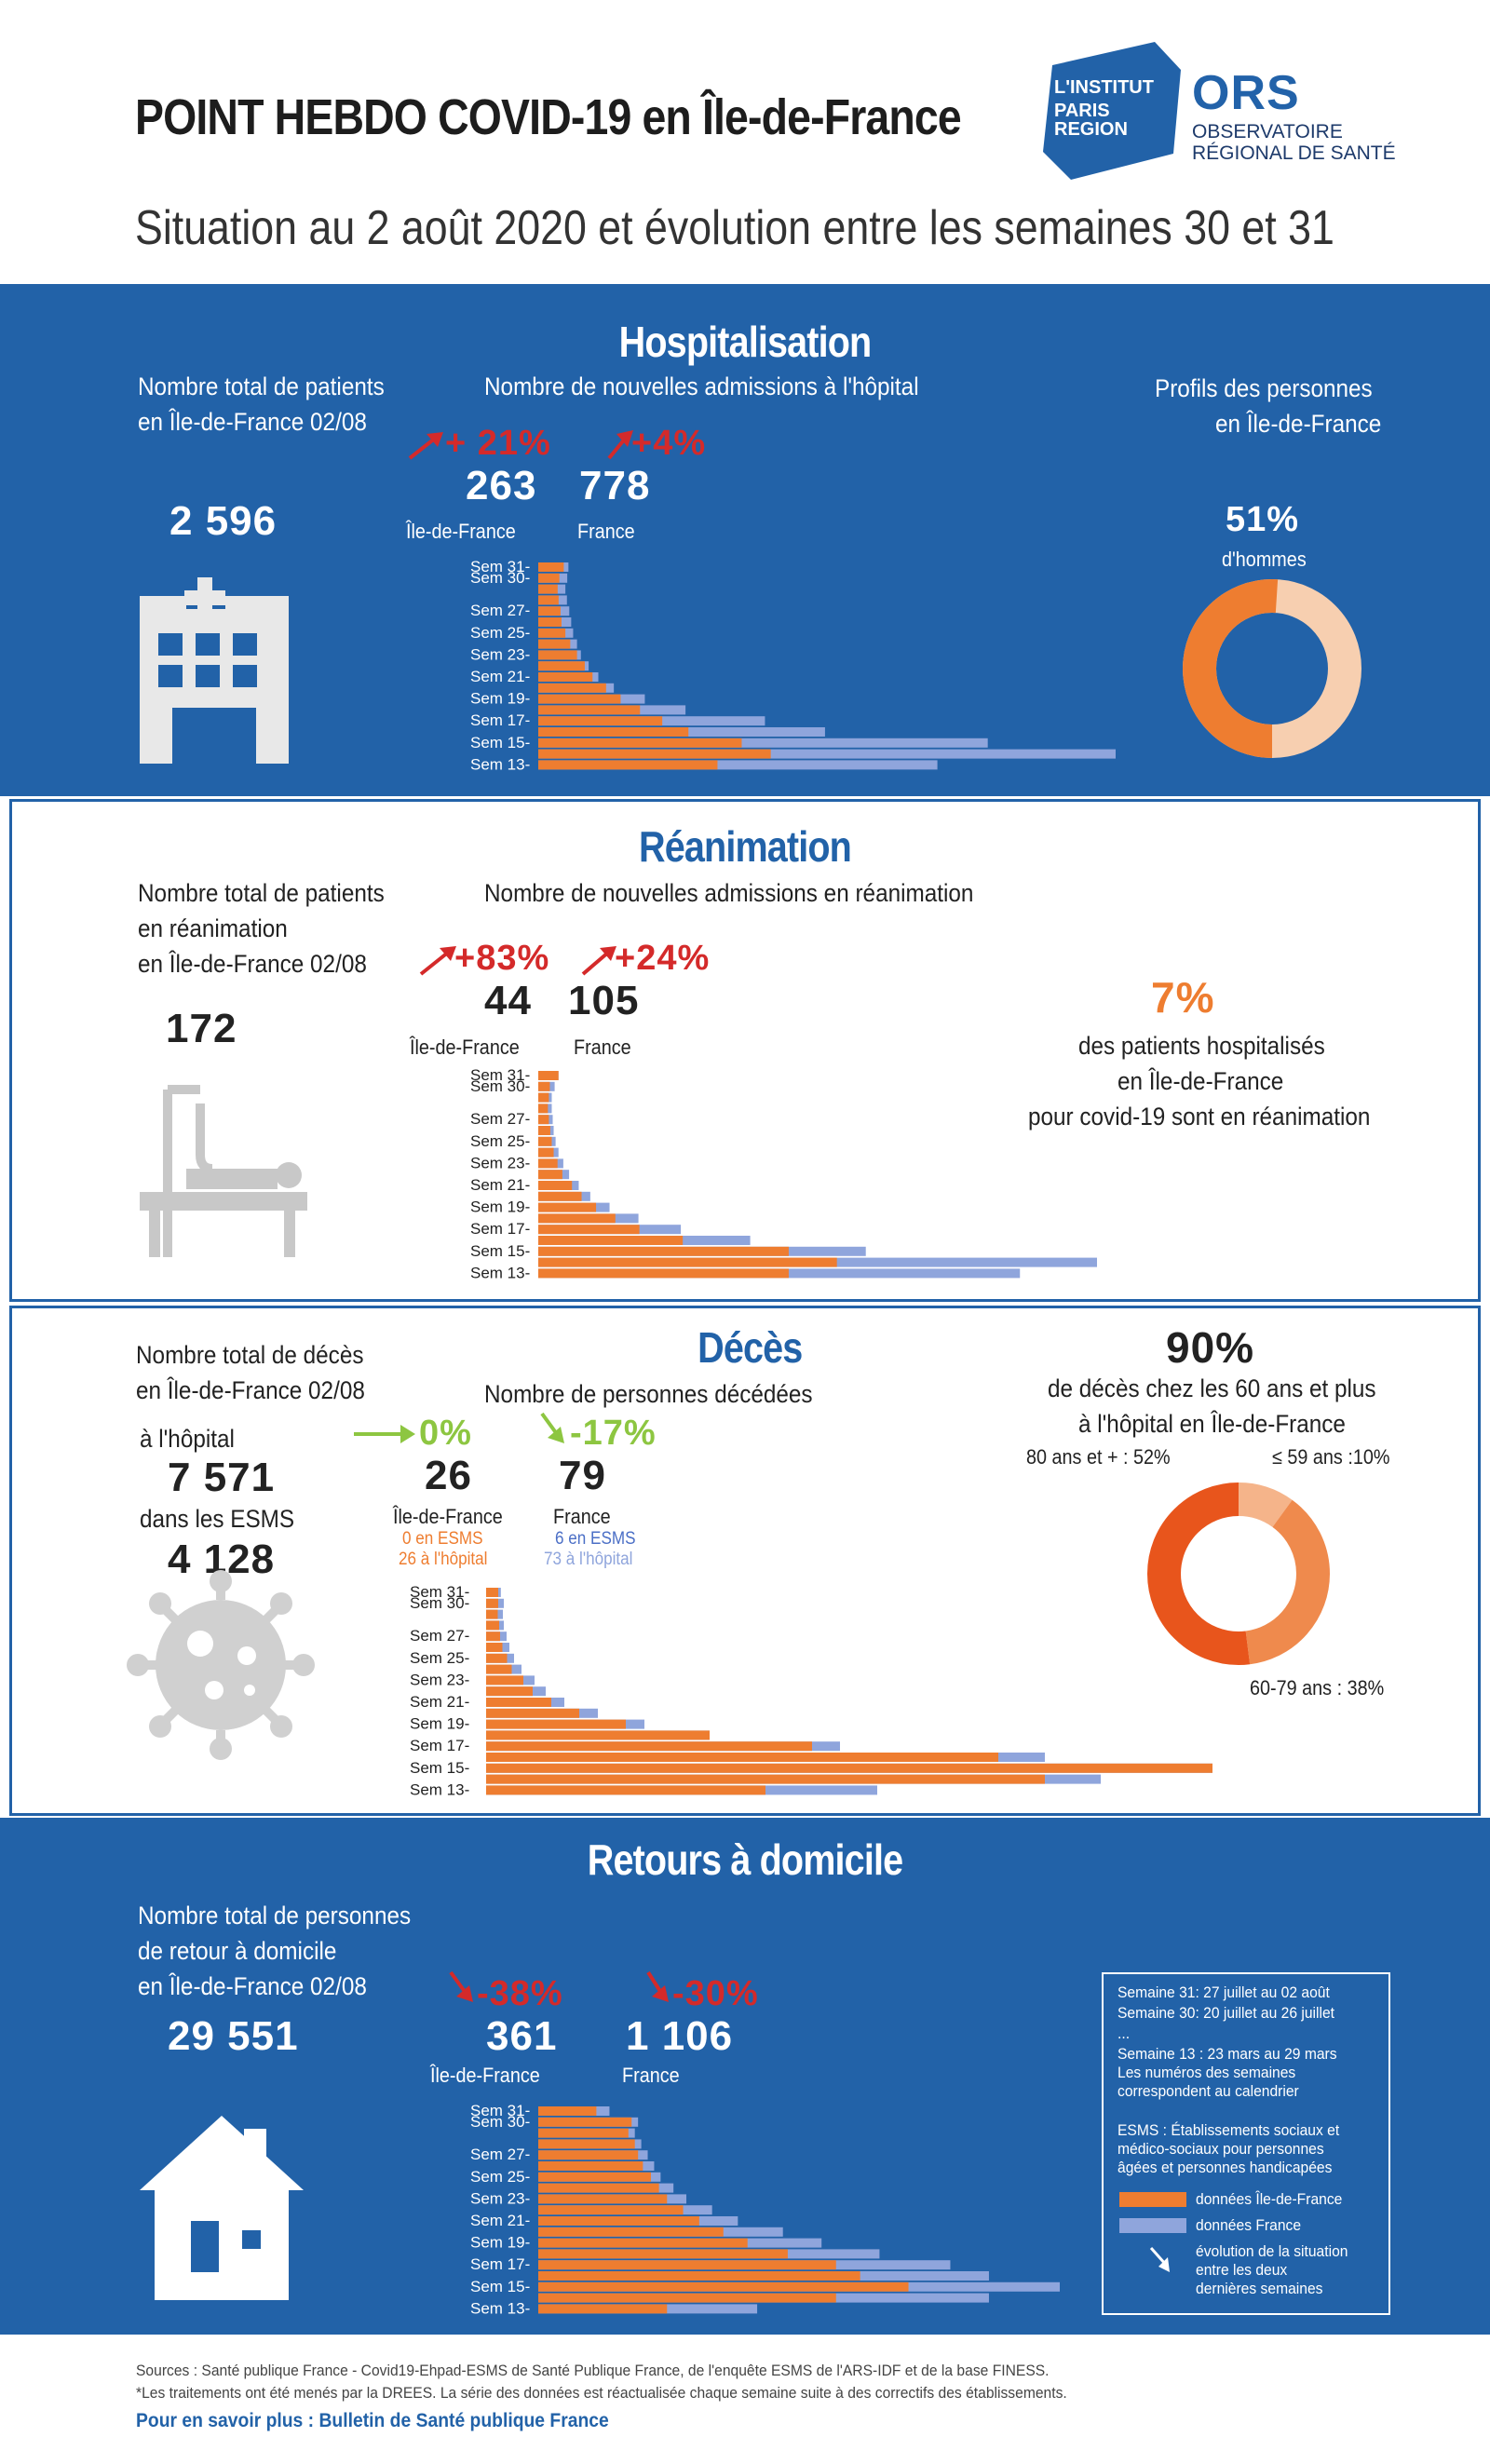 The image size is (1490, 2464). Describe the element at coordinates (680, 2036) in the screenshot. I see `retours-fr-val: 1 106` at that location.